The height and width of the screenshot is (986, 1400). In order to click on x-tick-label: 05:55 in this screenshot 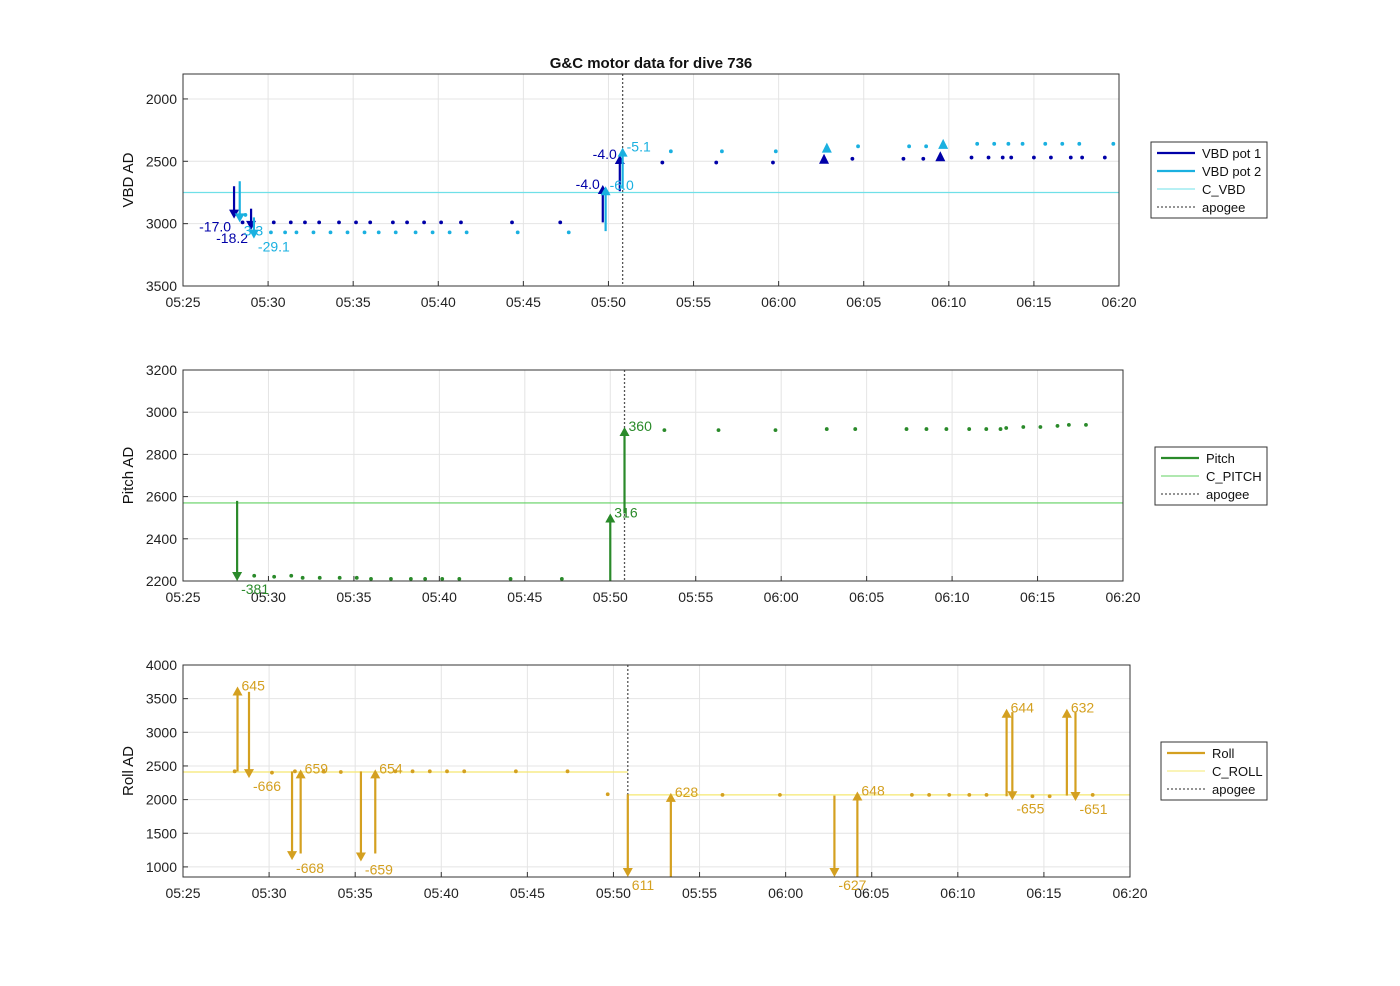, I will do `click(699, 893)`.